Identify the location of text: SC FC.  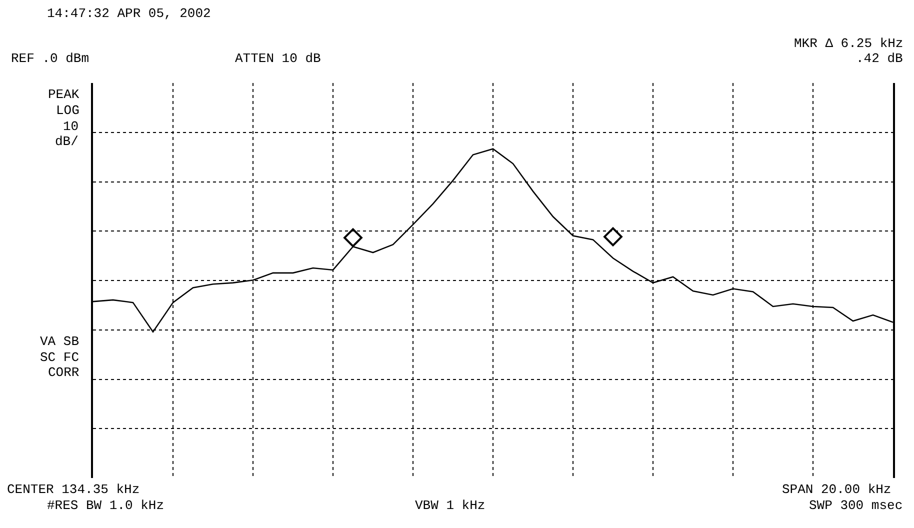
(60, 357).